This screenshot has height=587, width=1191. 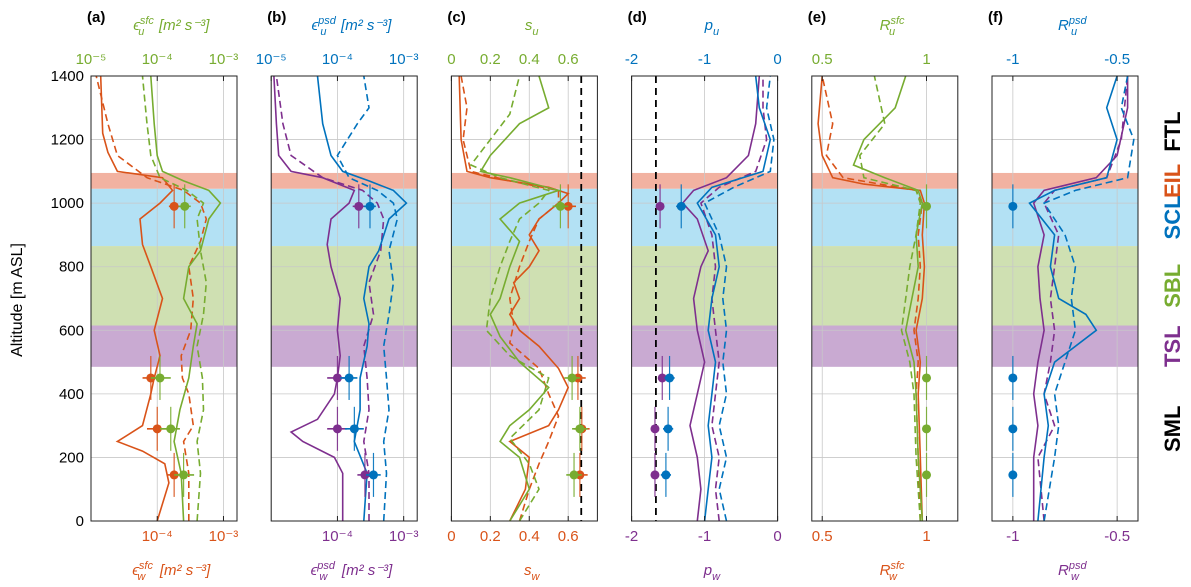 What do you see at coordinates (637, 17) in the screenshot?
I see `panel-label: (d)` at bounding box center [637, 17].